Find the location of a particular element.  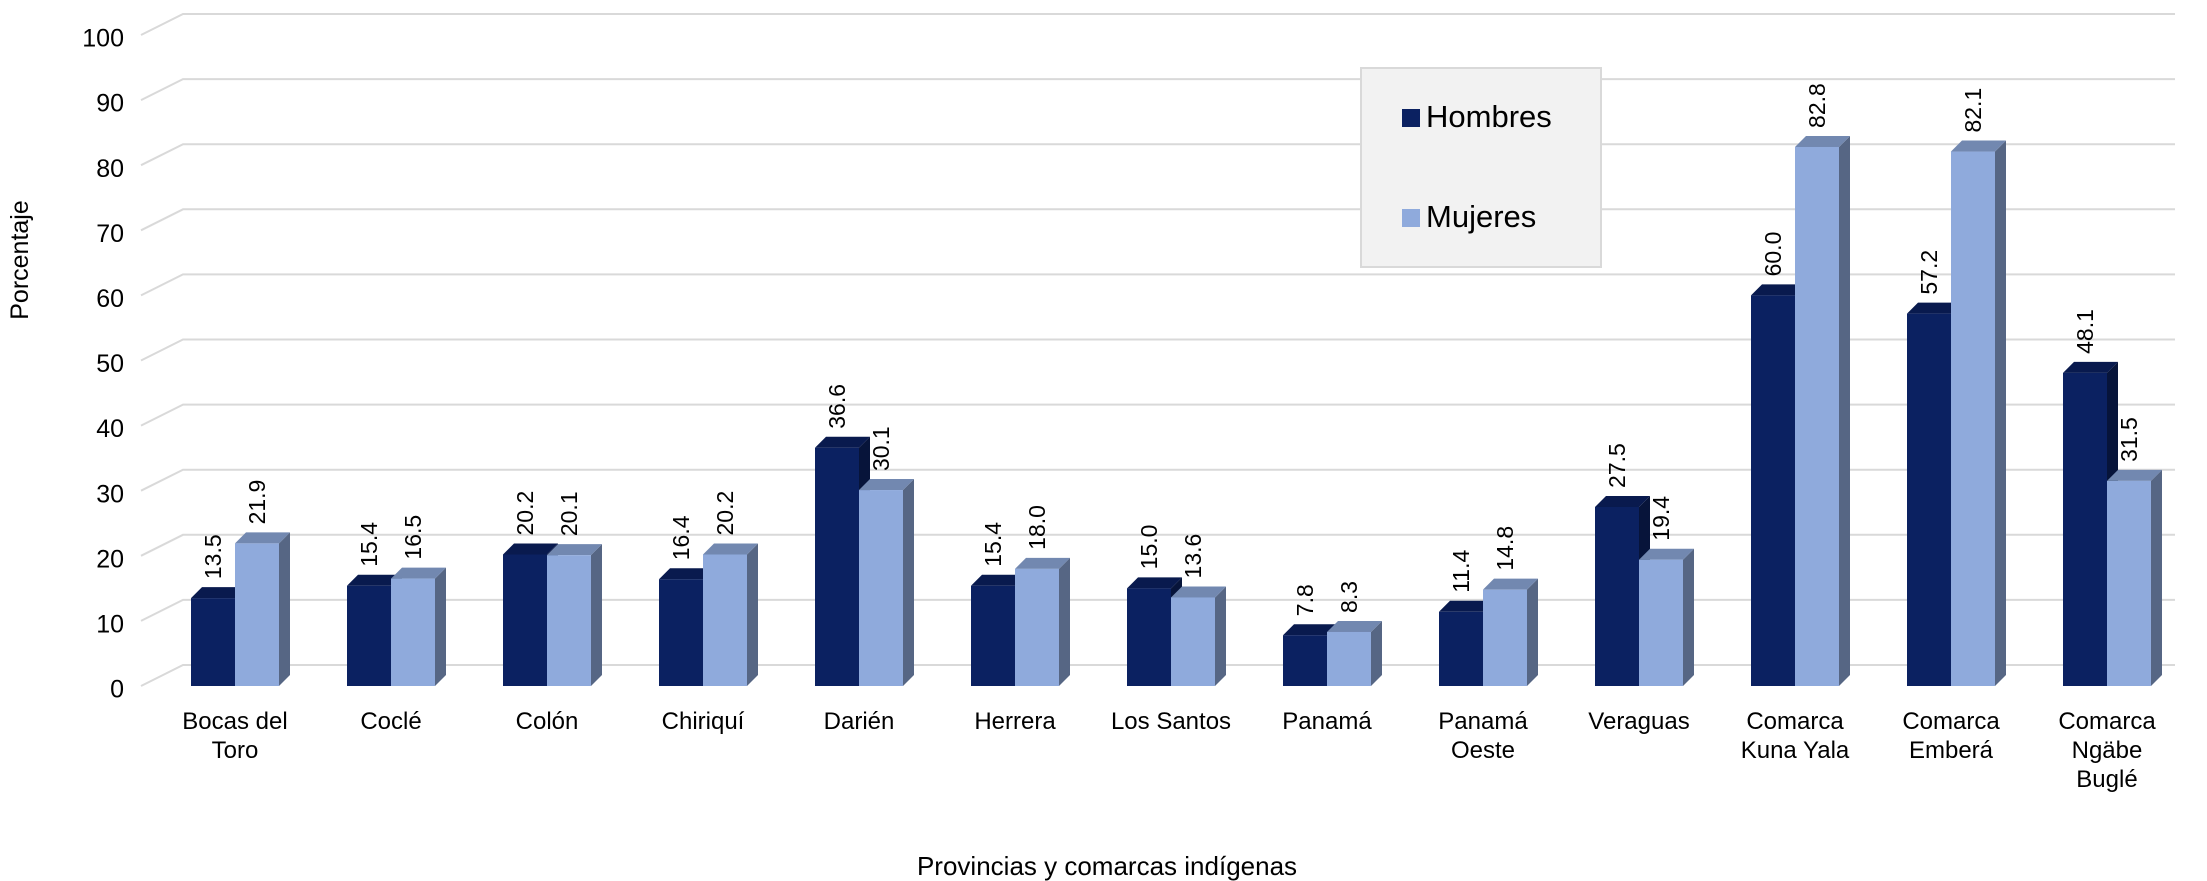

legend-box is located at coordinates (1481, 167).